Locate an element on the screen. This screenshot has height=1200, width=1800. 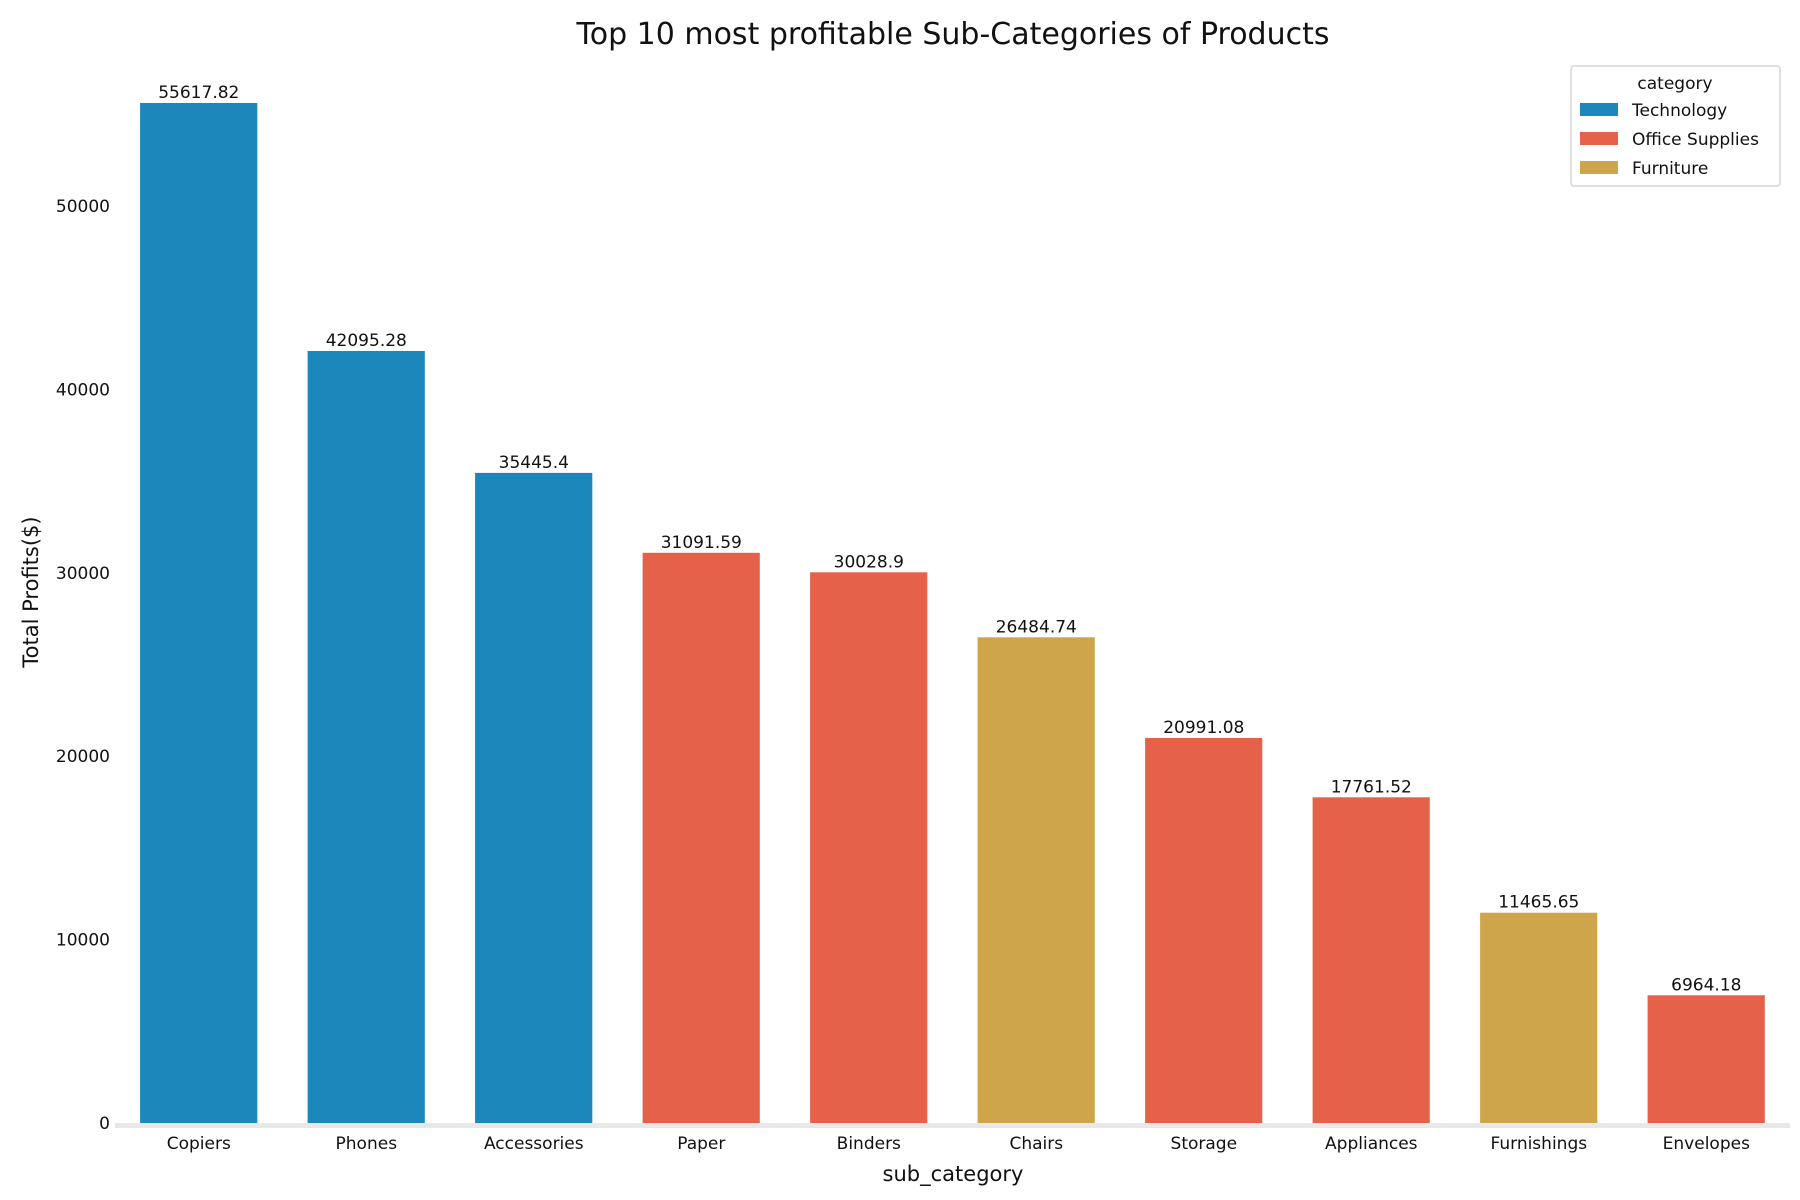
x-tick-envelopes: Envelopes is located at coordinates (1706, 1144).